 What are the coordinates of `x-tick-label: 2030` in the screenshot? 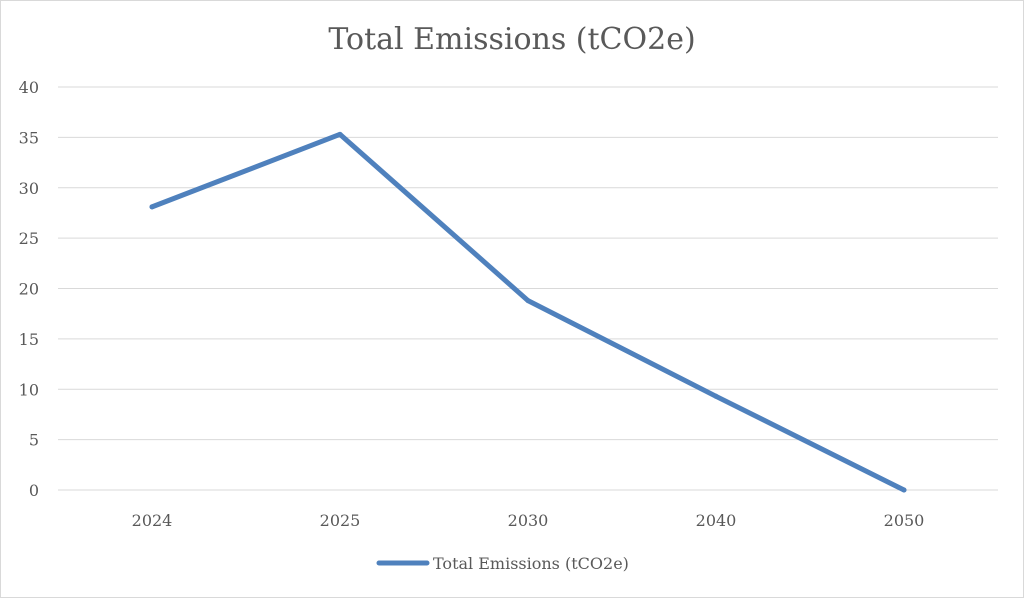 It's located at (528, 520).